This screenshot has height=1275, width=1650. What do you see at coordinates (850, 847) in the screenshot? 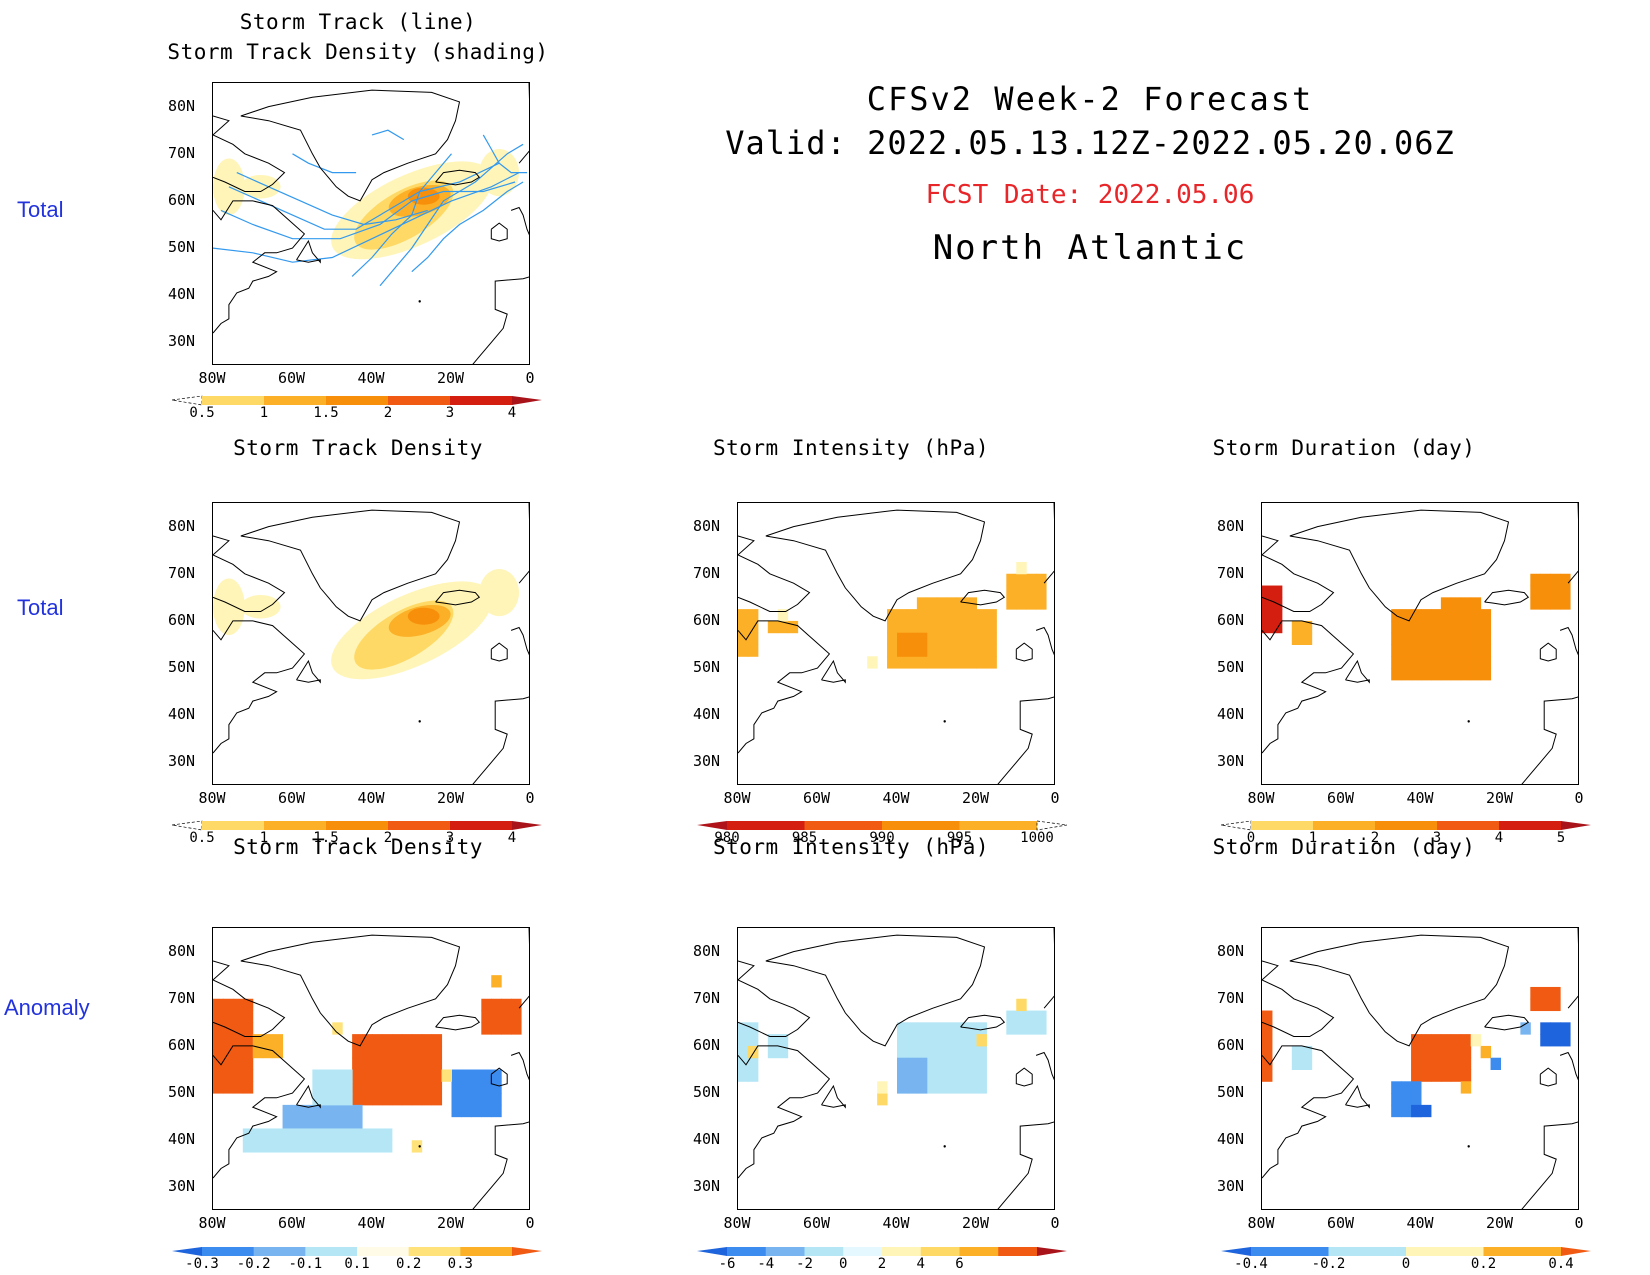
I see `panel6-title: Storm Intensity (hPa)` at bounding box center [850, 847].